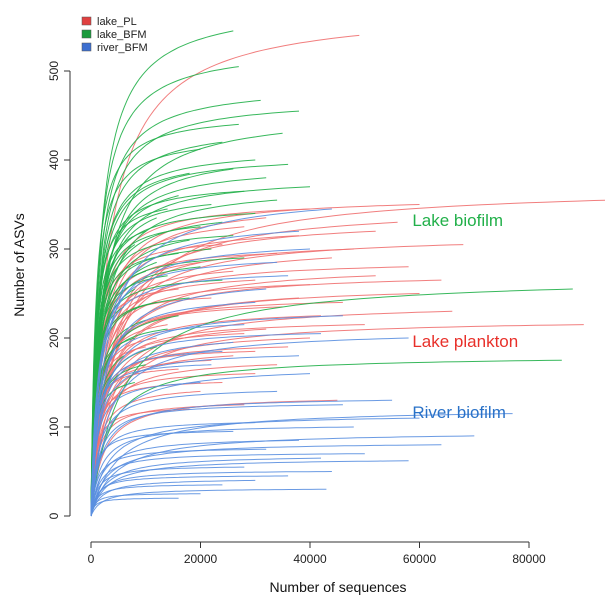 The height and width of the screenshot is (598, 605). What do you see at coordinates (465, 316) in the screenshot?
I see `annotations: Lake biofilm Lake plankton River biofilm` at bounding box center [465, 316].